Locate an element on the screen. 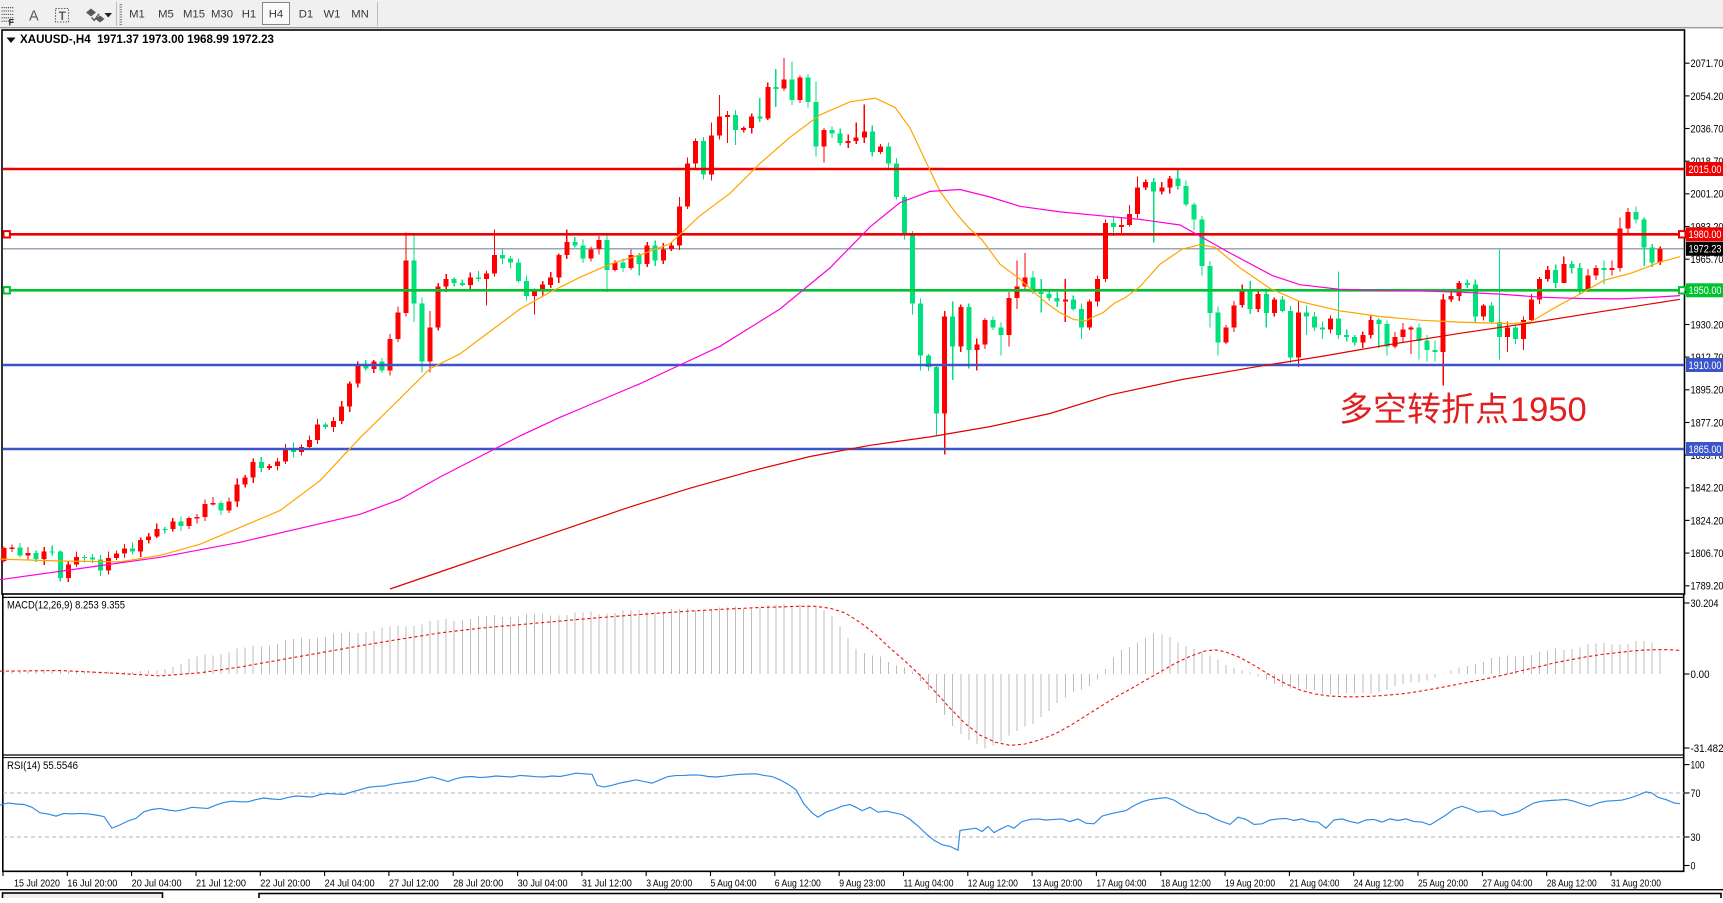 The width and height of the screenshot is (1723, 903). svg-text: 31 Aug 20:00 is located at coordinates (1636, 884).